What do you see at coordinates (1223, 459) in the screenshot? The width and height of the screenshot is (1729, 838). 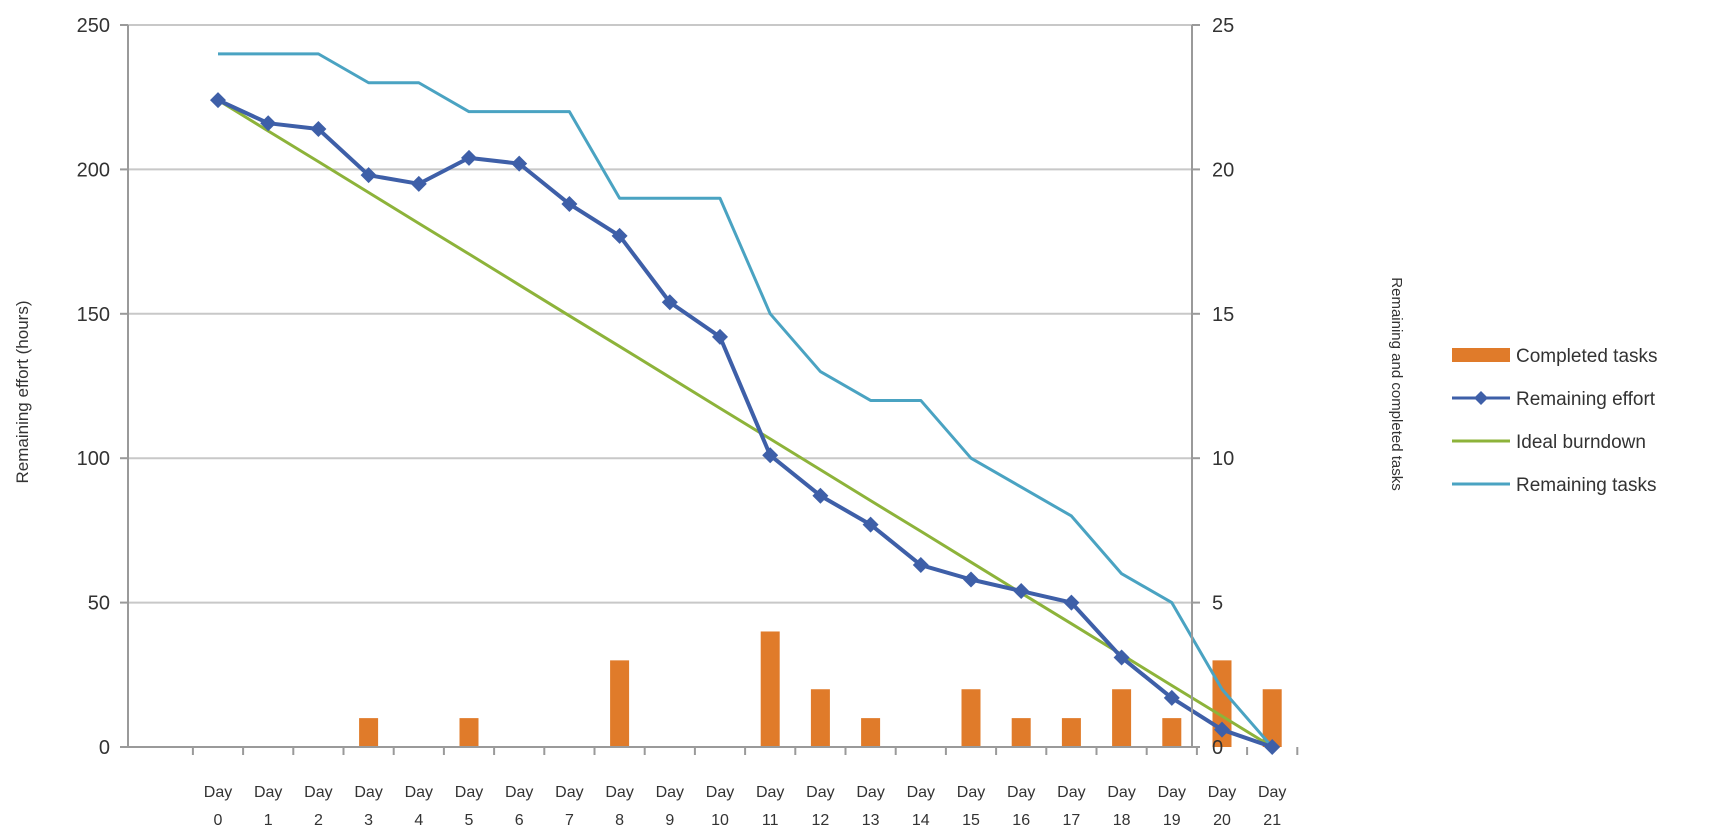 I see `y2-tick-label: 10` at bounding box center [1223, 459].